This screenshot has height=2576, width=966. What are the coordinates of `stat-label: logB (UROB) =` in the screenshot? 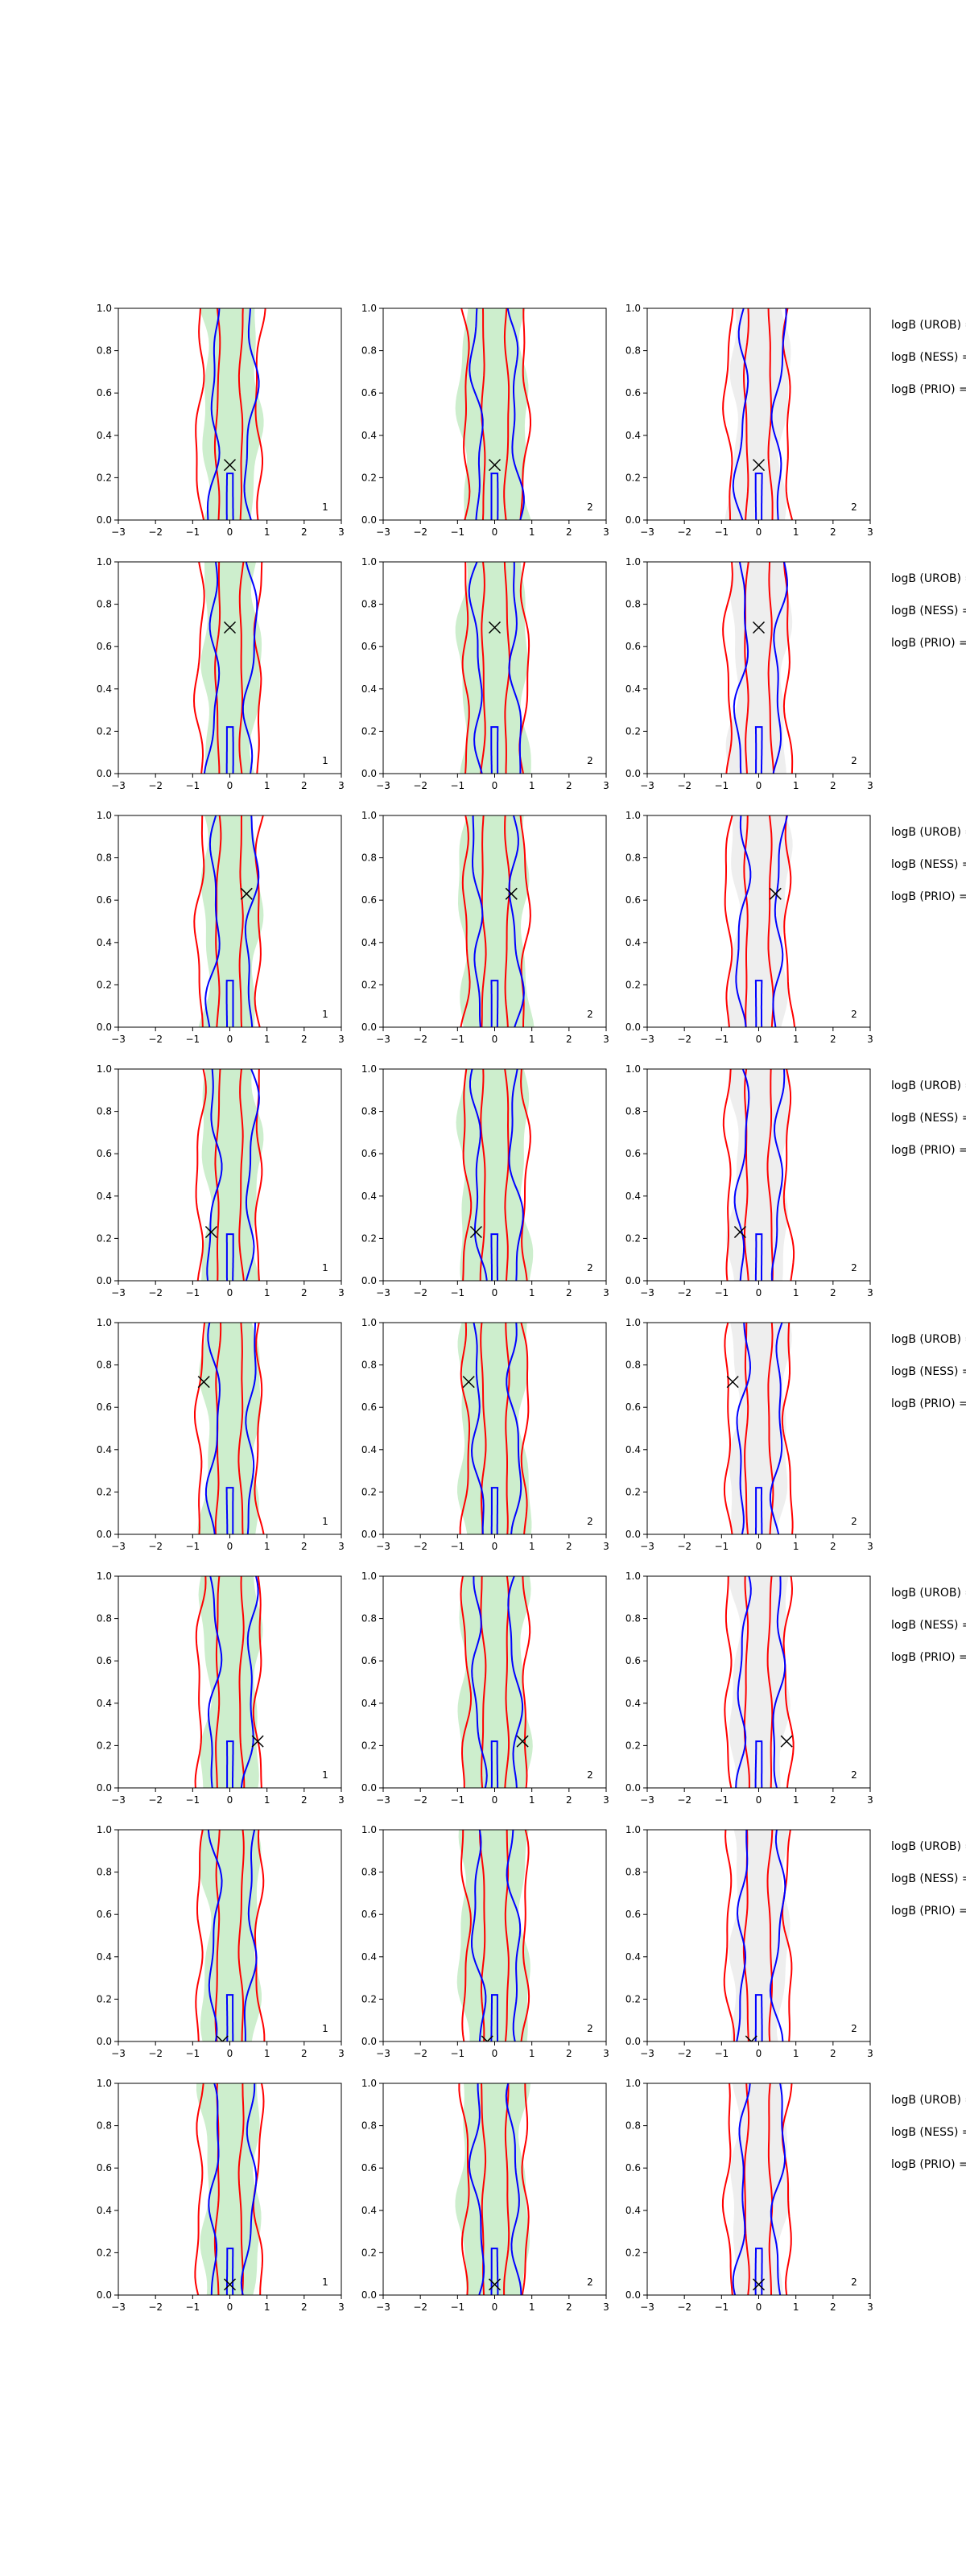 It's located at (928, 325).